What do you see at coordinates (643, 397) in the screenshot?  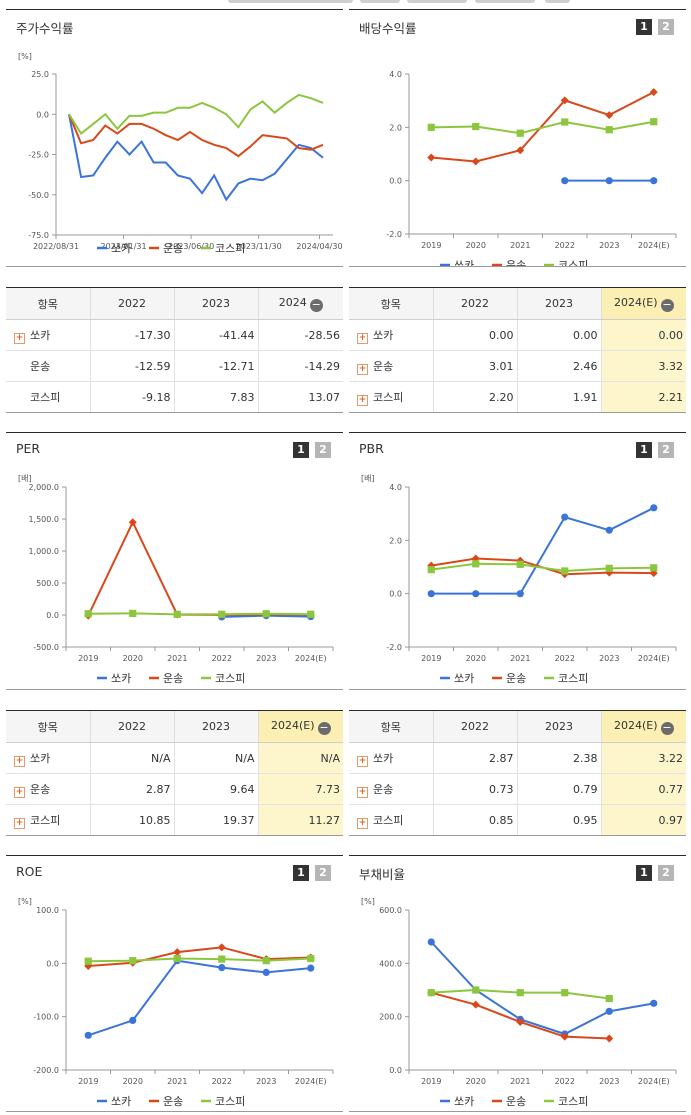 I see `table-cell: 2.21` at bounding box center [643, 397].